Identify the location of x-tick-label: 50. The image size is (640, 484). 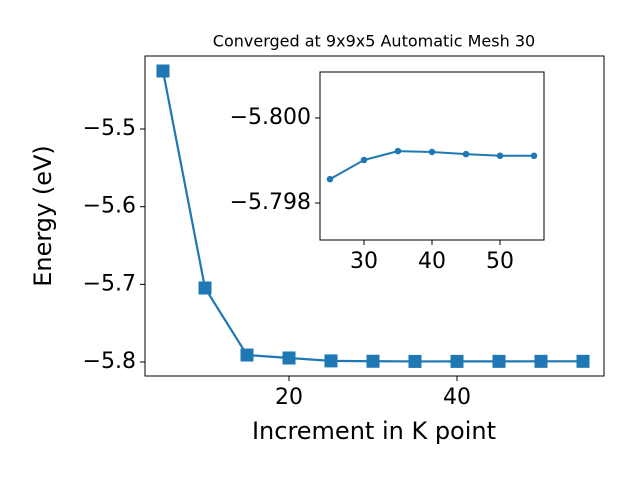
(500, 261).